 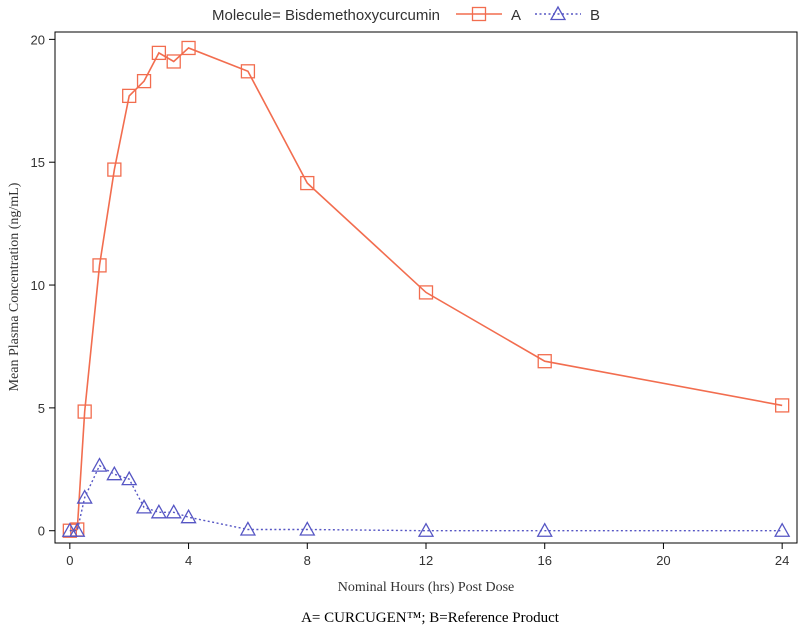 I want to click on y-axis: 0 5 10 15 20, so click(x=43, y=285).